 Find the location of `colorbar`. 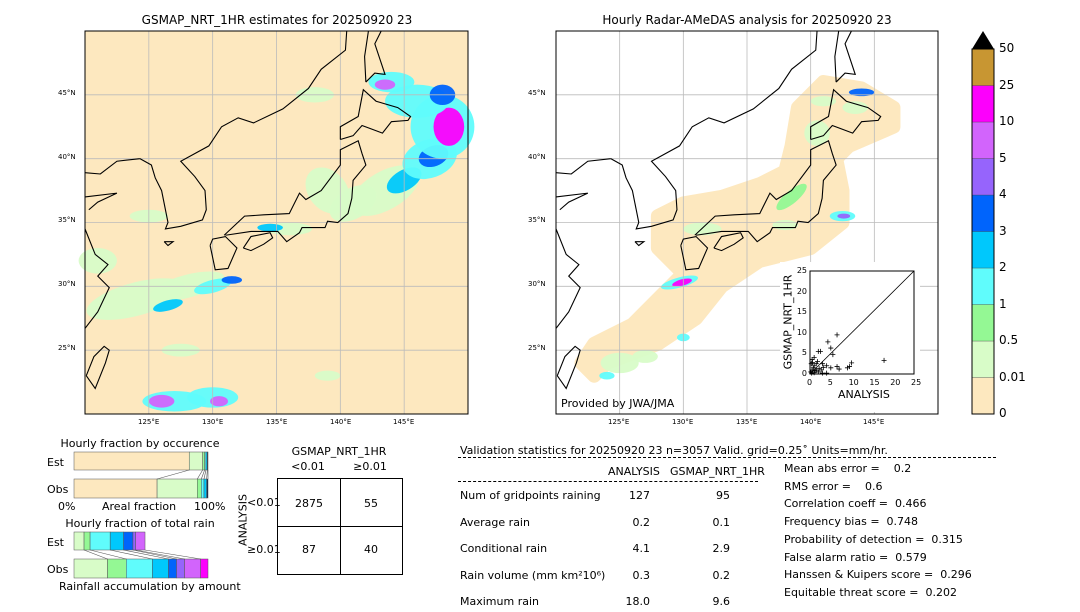

colorbar is located at coordinates (983, 223).